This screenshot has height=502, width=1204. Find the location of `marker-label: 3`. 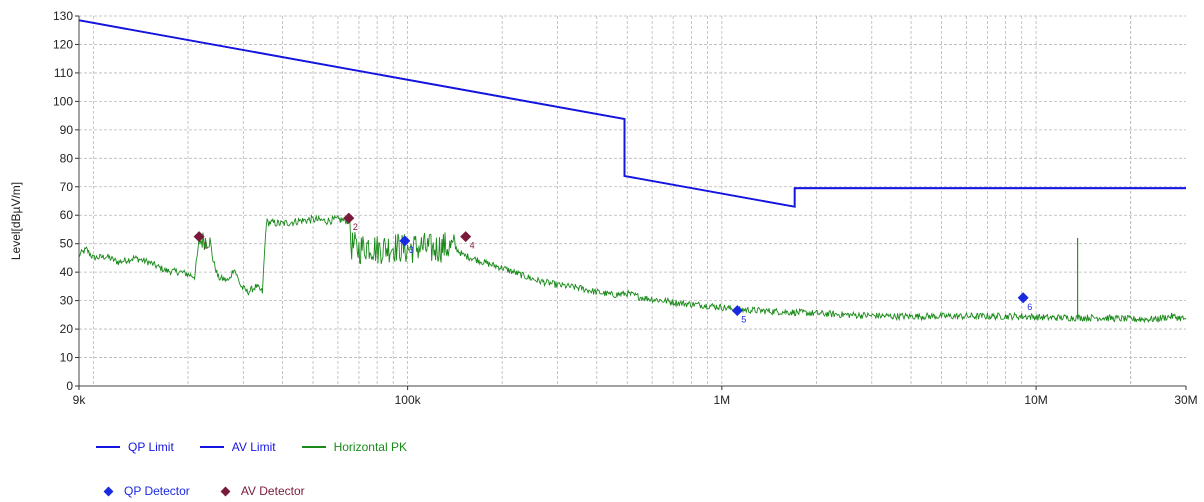

marker-label: 3 is located at coordinates (411, 250).